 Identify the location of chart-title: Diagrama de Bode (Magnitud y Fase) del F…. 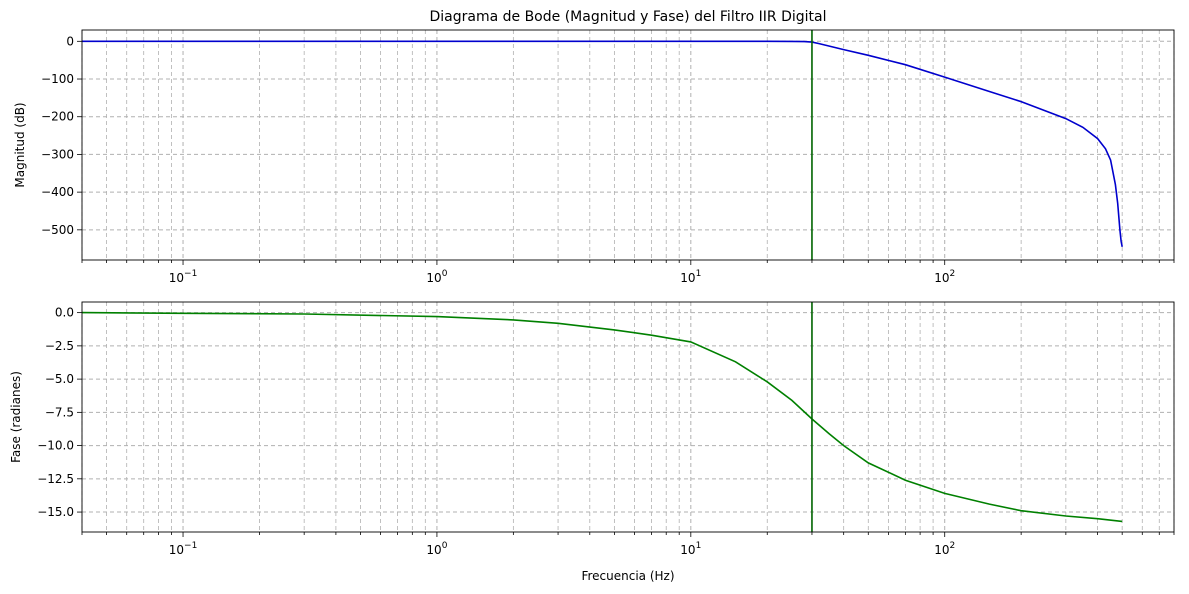
(627, 17).